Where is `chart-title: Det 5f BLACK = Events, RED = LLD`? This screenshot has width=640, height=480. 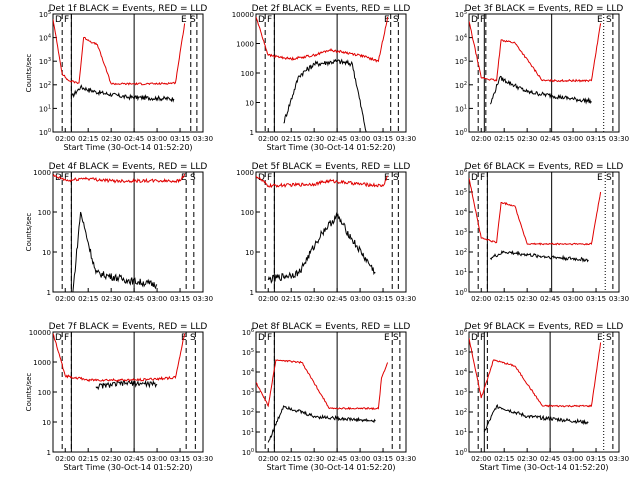 chart-title: Det 5f BLACK = Events, RED = LLD is located at coordinates (331, 167).